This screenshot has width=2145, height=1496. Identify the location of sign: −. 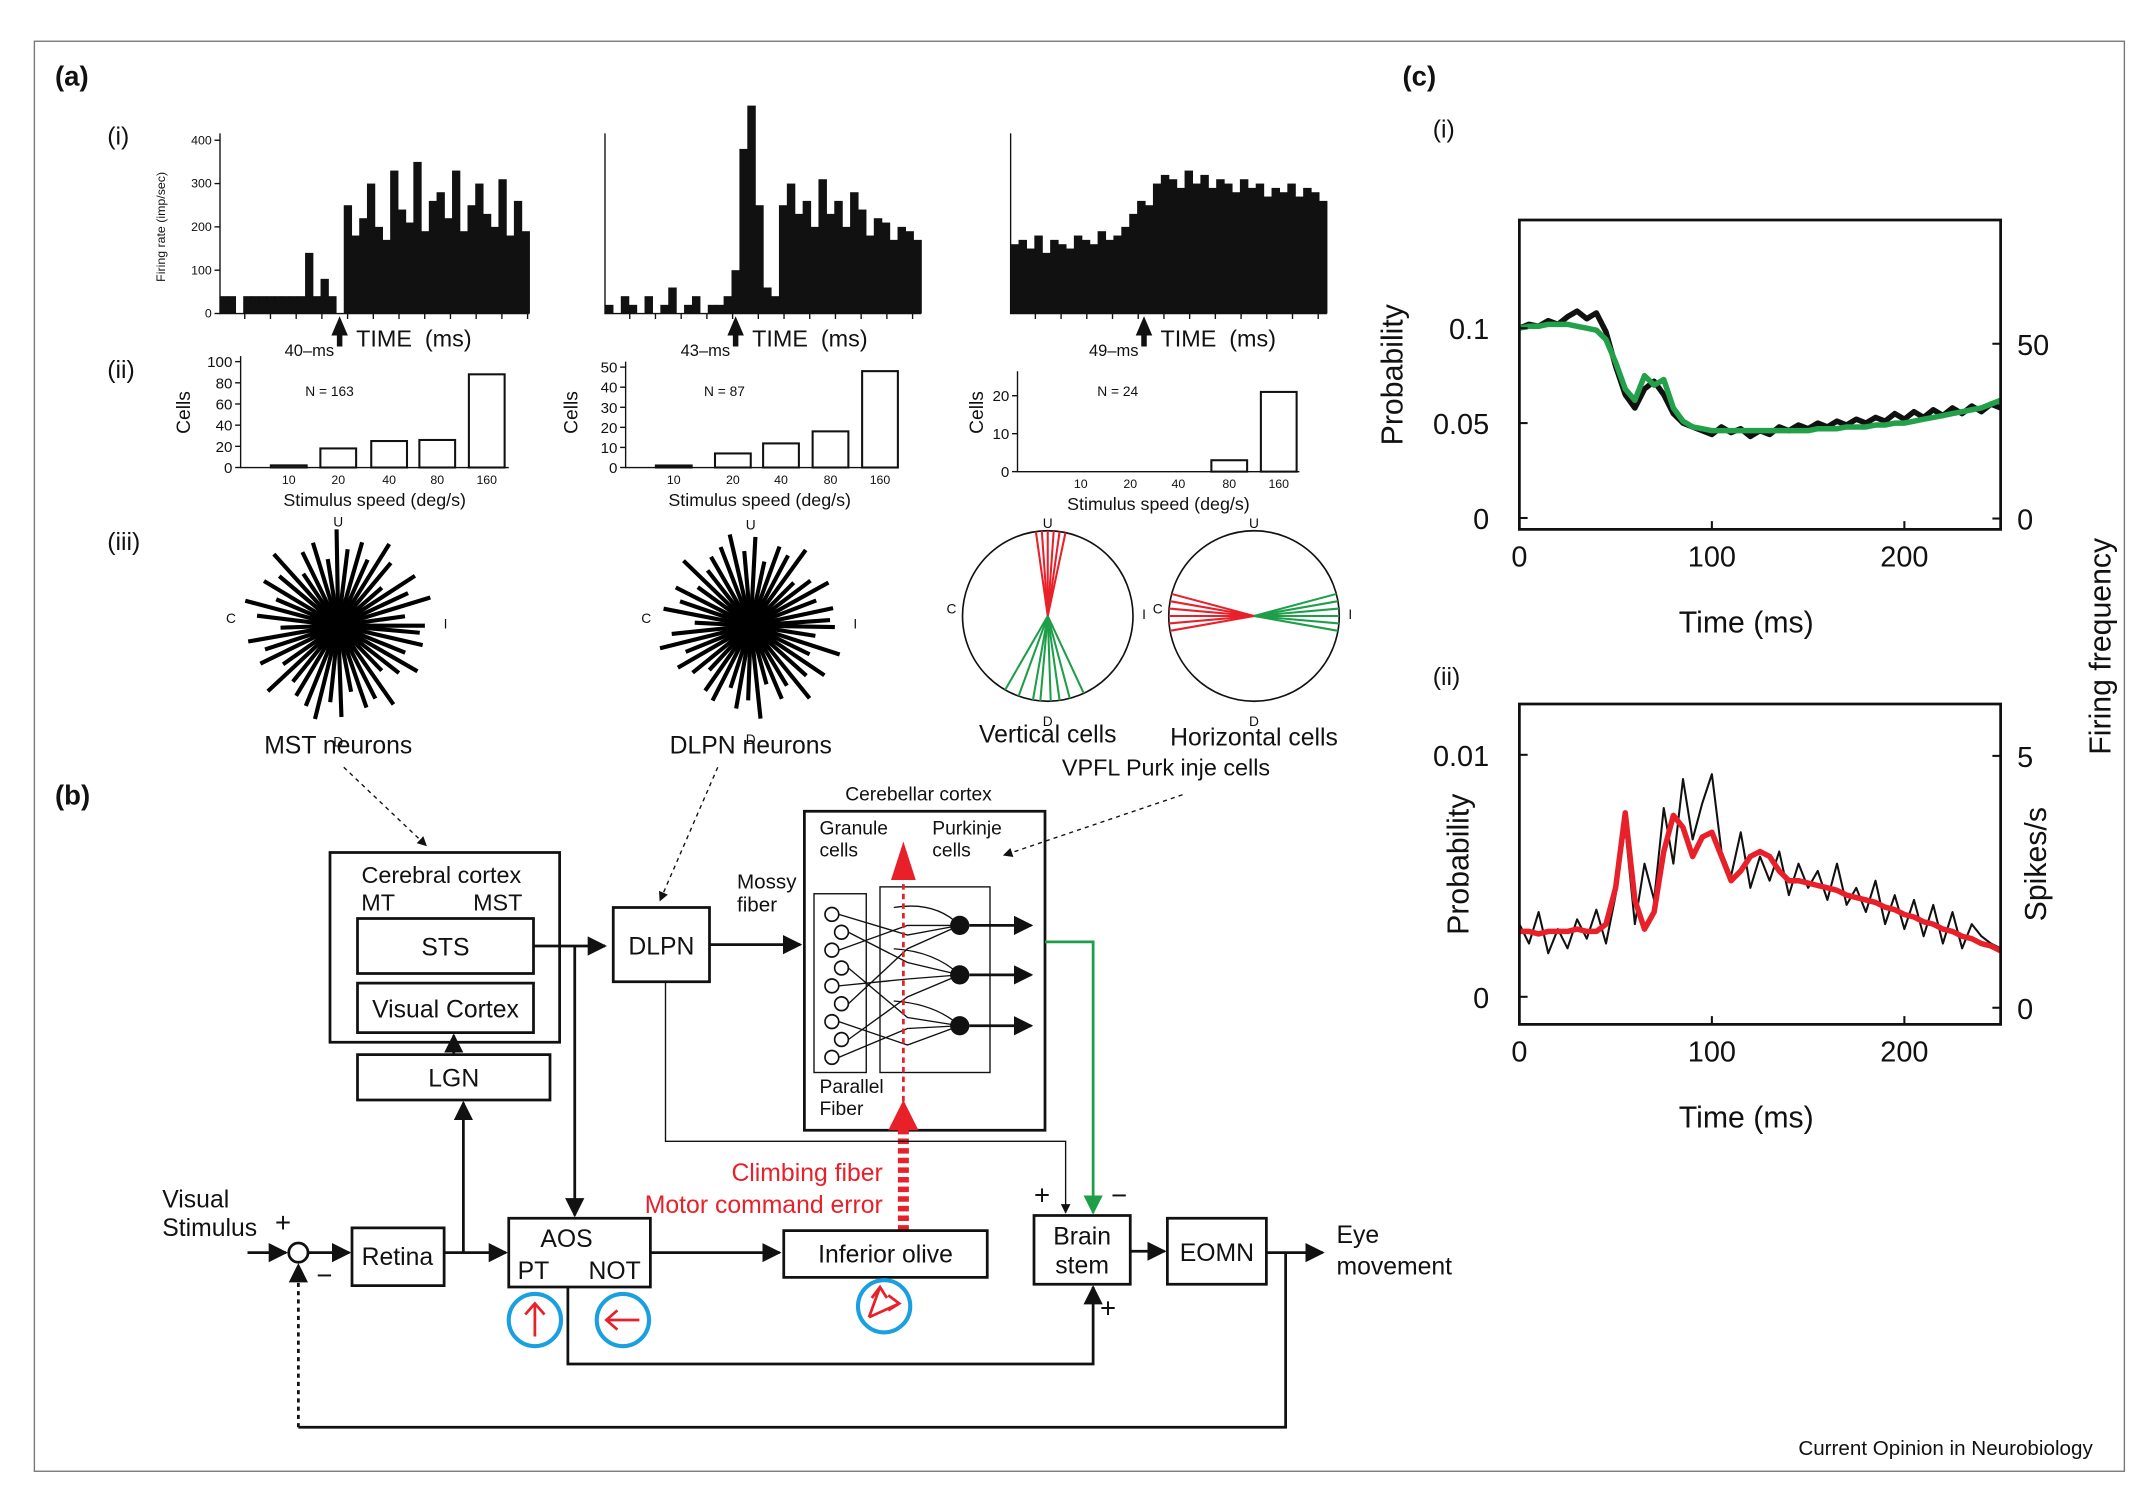
(324, 1274).